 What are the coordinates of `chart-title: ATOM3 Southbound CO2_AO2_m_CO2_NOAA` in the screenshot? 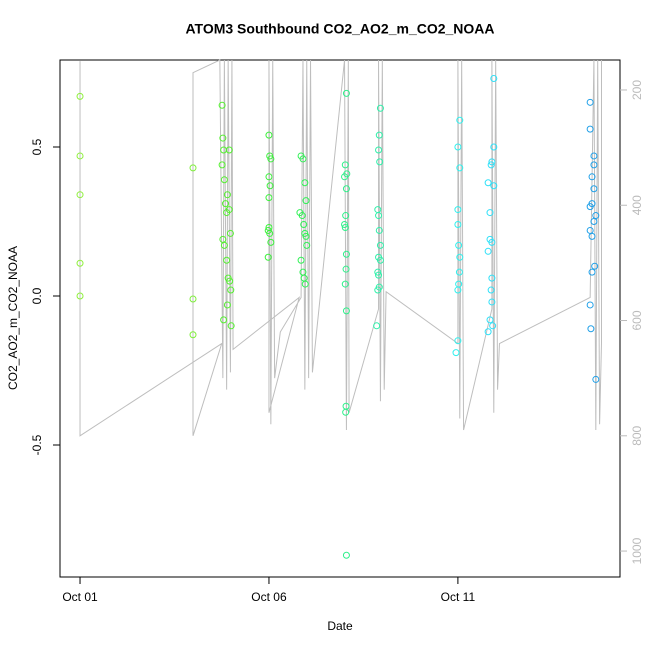 It's located at (339, 29).